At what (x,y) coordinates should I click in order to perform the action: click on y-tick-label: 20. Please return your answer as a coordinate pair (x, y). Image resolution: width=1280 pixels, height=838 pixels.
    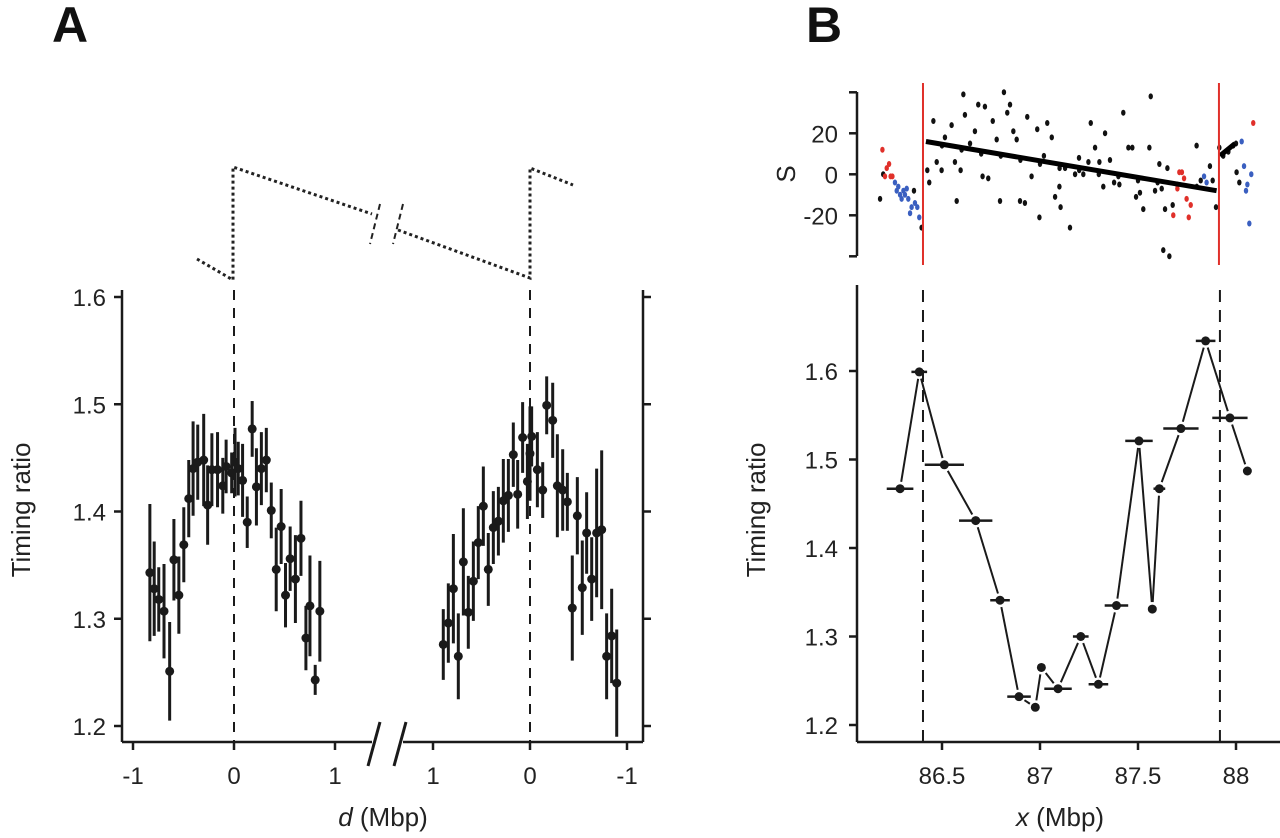
    Looking at the image, I should click on (824, 134).